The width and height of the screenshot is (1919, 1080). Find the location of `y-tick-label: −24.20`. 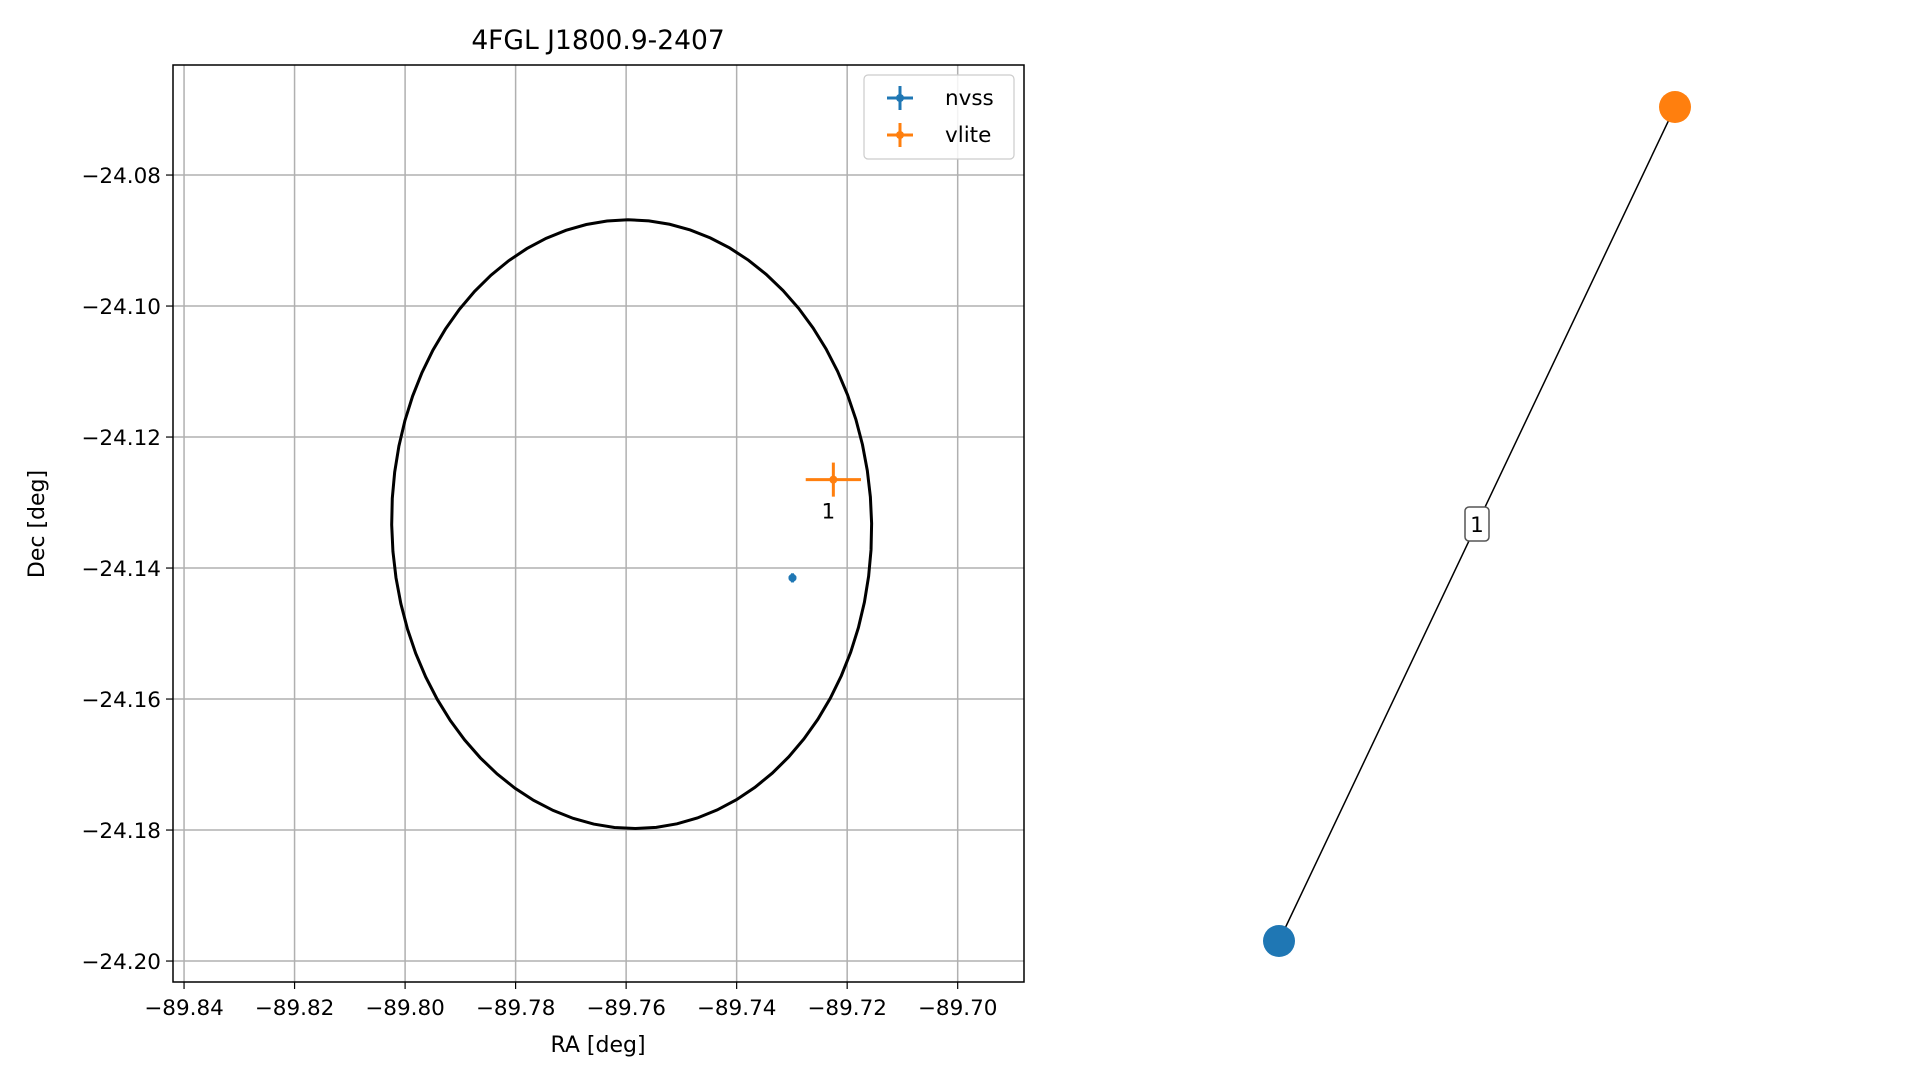

y-tick-label: −24.20 is located at coordinates (121, 962).